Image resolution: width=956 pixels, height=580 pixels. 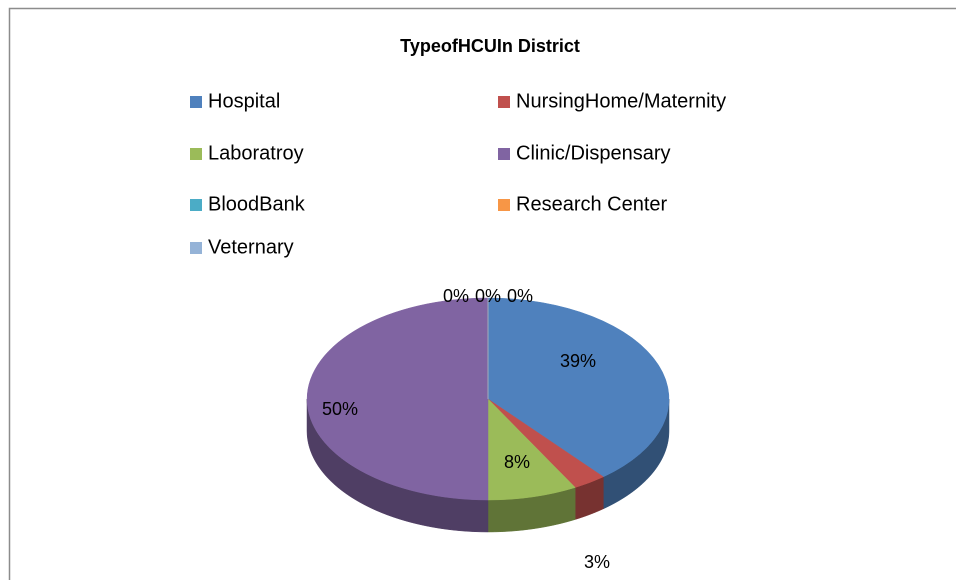 I want to click on legend-label: Laboratroy, so click(x=256, y=153).